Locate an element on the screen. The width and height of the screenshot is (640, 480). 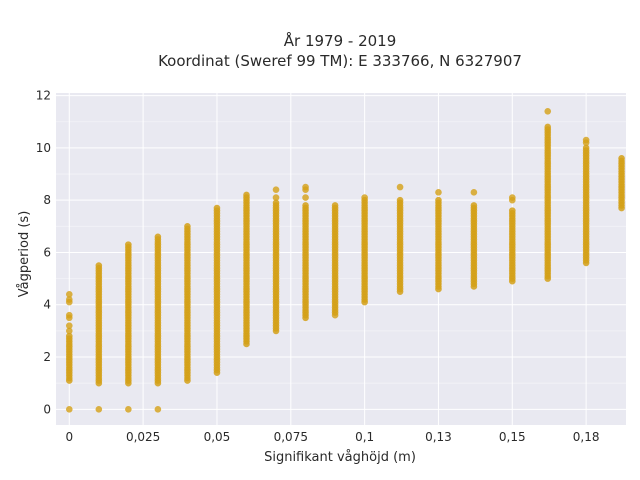
x-tick-label: 0,025 is located at coordinates (143, 437).